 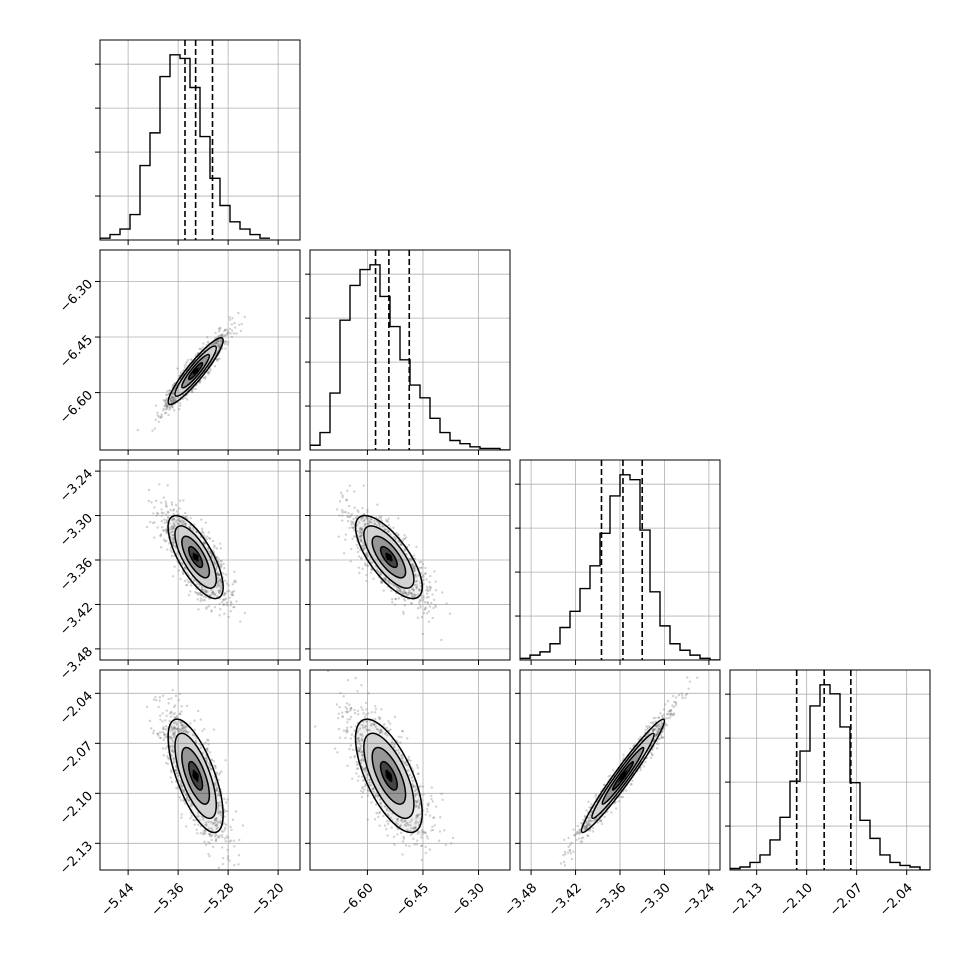 What do you see at coordinates (698, 900) in the screenshot?
I see `x-tick-label: −3.24` at bounding box center [698, 900].